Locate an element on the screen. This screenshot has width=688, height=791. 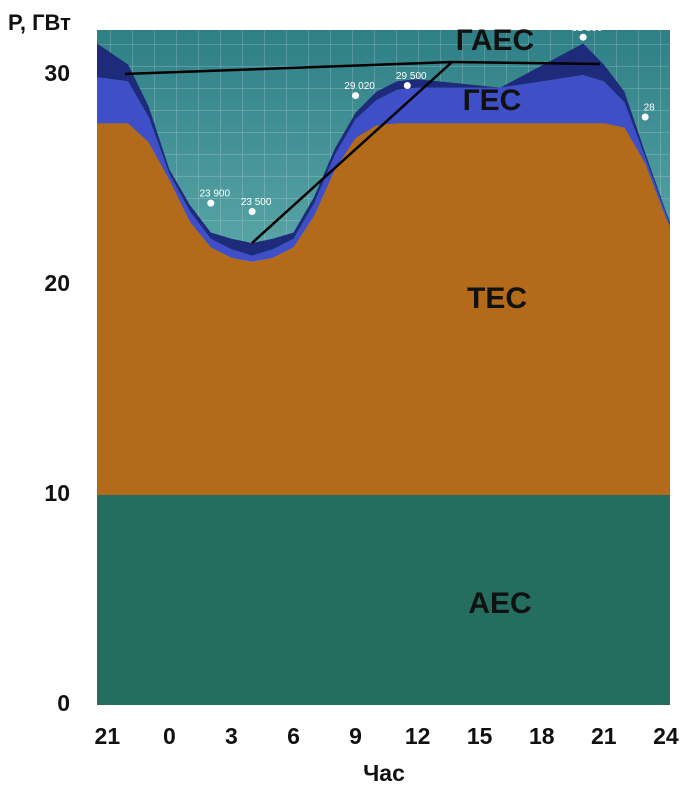
x-tick-label: 18 is located at coordinates (542, 736).